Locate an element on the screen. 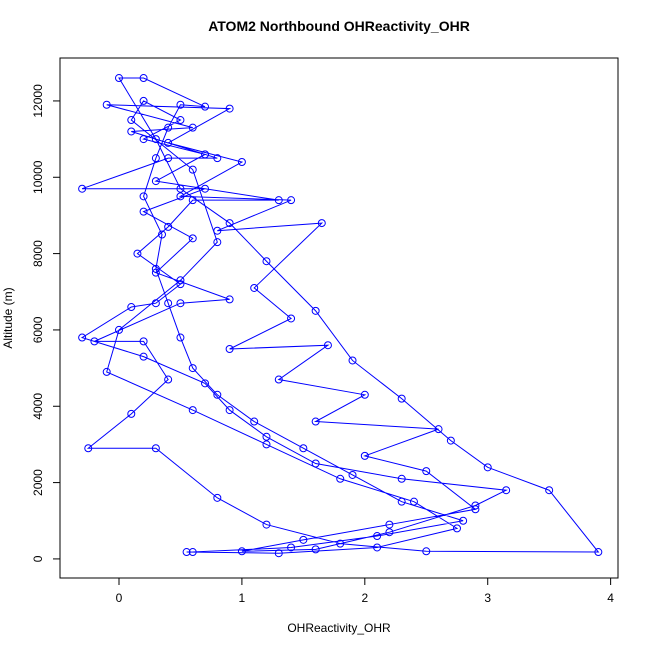 This screenshot has width=650, height=650. y-tick-label: 0 is located at coordinates (38, 558).